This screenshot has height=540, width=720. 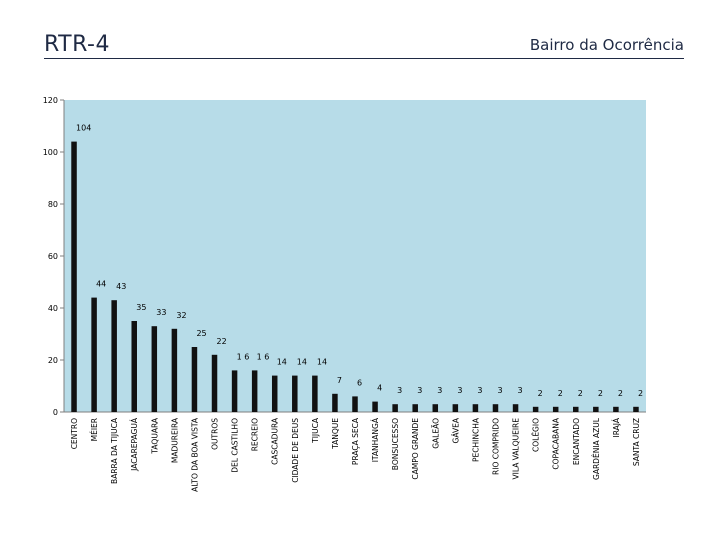 What do you see at coordinates (475, 439) in the screenshot?
I see `category-label: PECHINCHA` at bounding box center [475, 439].